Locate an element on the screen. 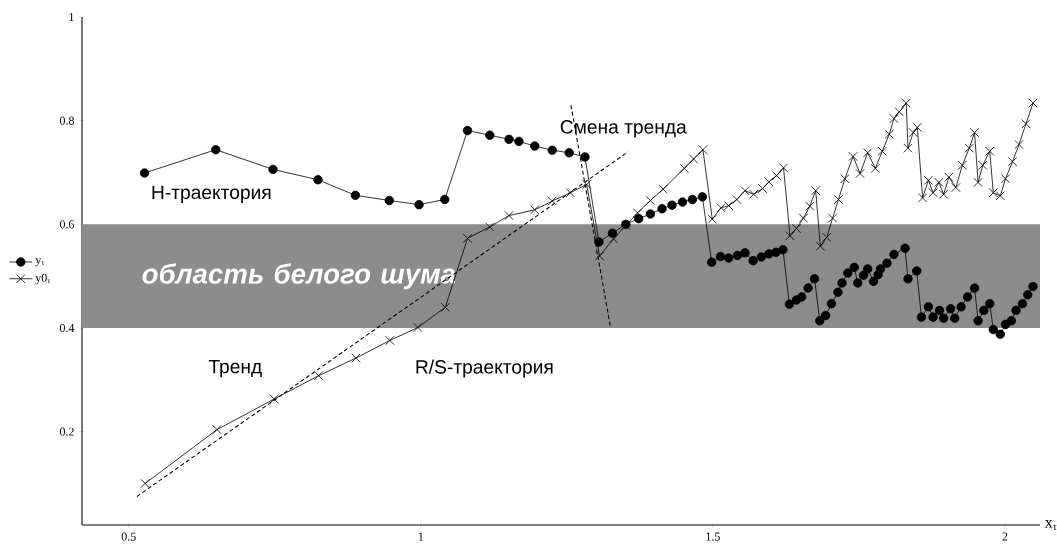  x-tick-label: 0.5 is located at coordinates (128, 536).